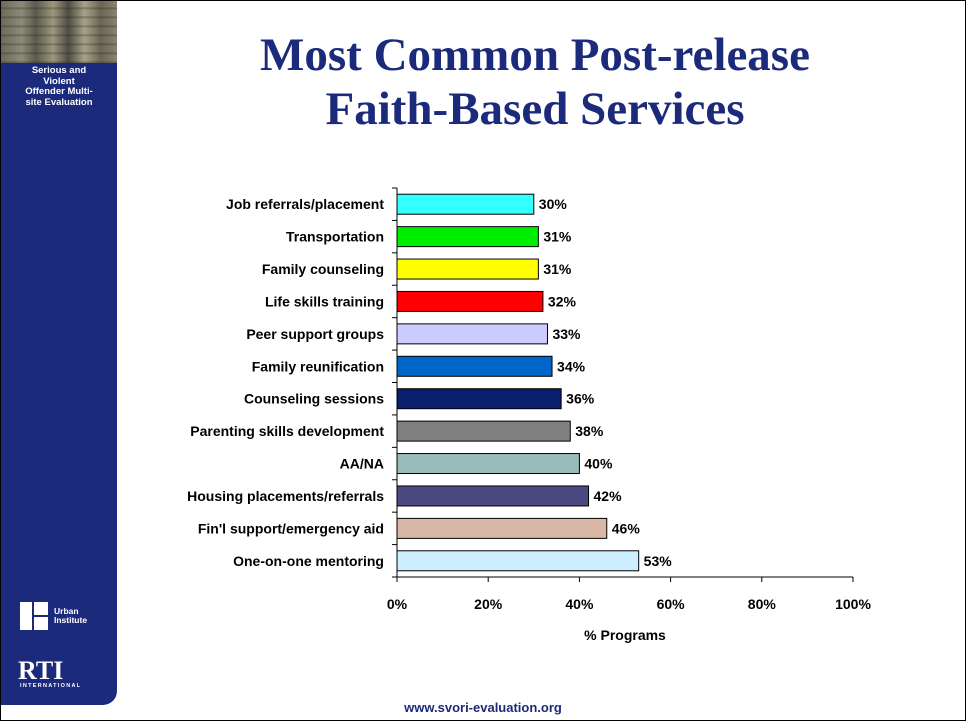 The height and width of the screenshot is (721, 966). Describe the element at coordinates (335, 237) in the screenshot. I see `category-label: Transportation` at that location.